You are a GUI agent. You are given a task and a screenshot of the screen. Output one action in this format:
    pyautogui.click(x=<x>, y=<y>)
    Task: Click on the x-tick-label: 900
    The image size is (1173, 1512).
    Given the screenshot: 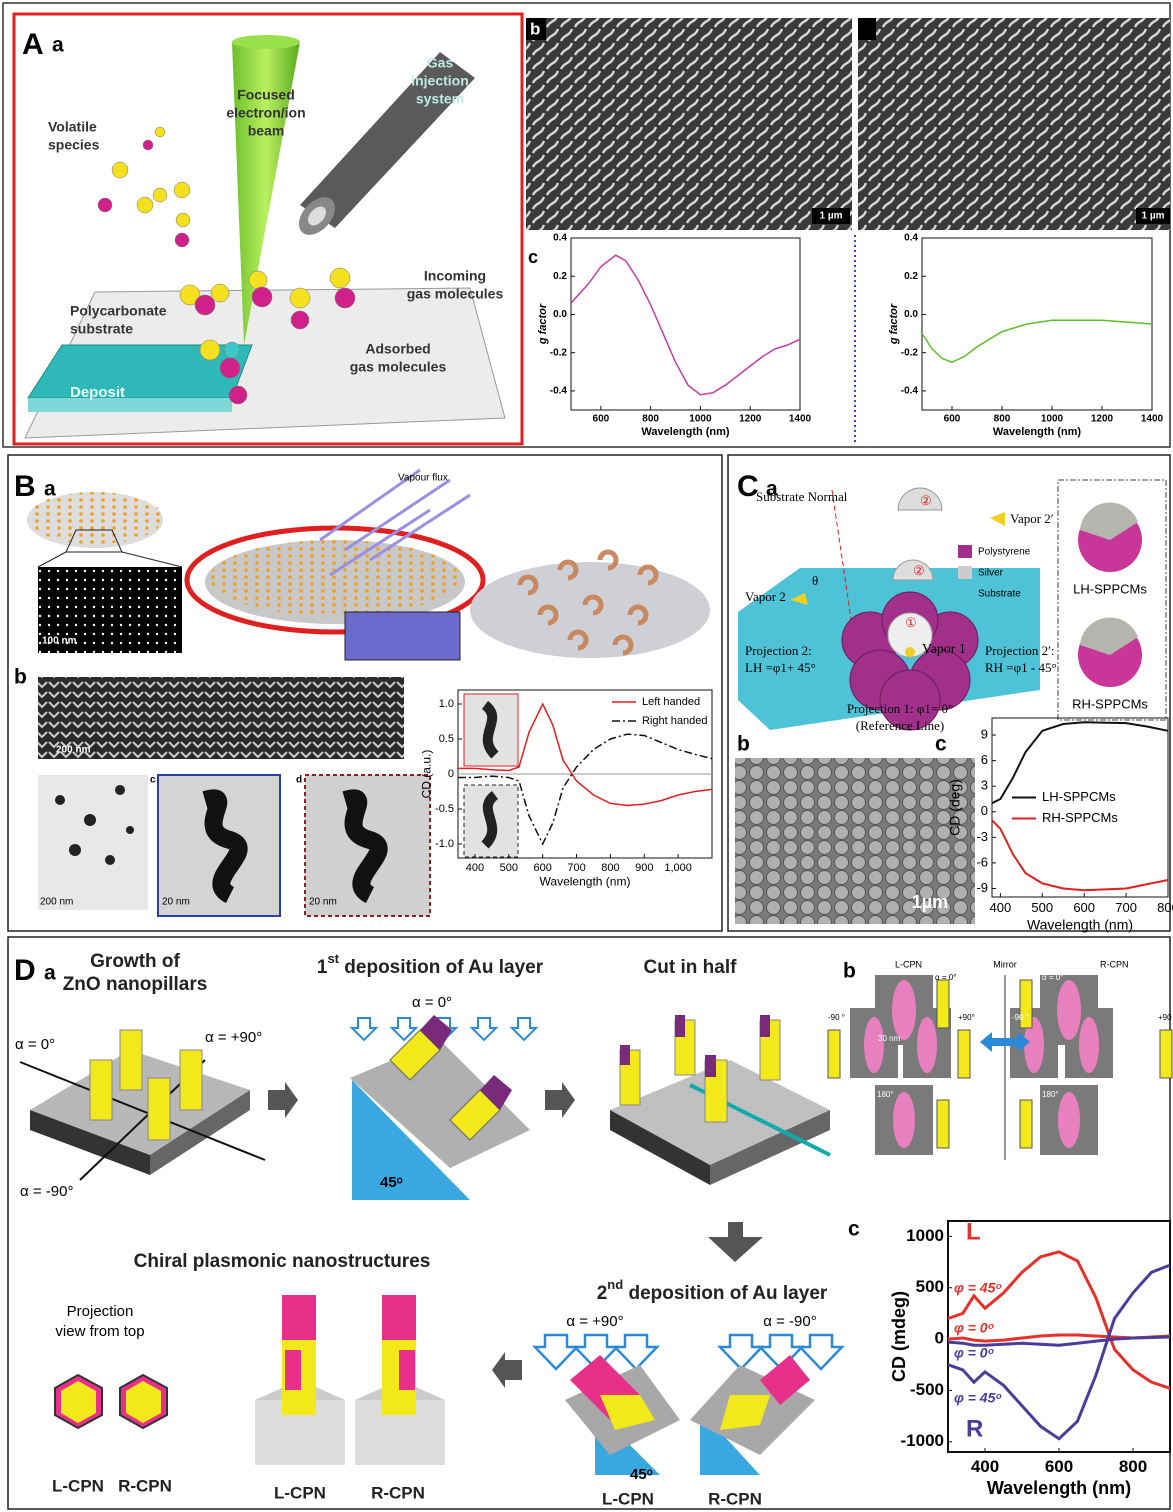 What is the action you would take?
    pyautogui.click(x=644, y=868)
    